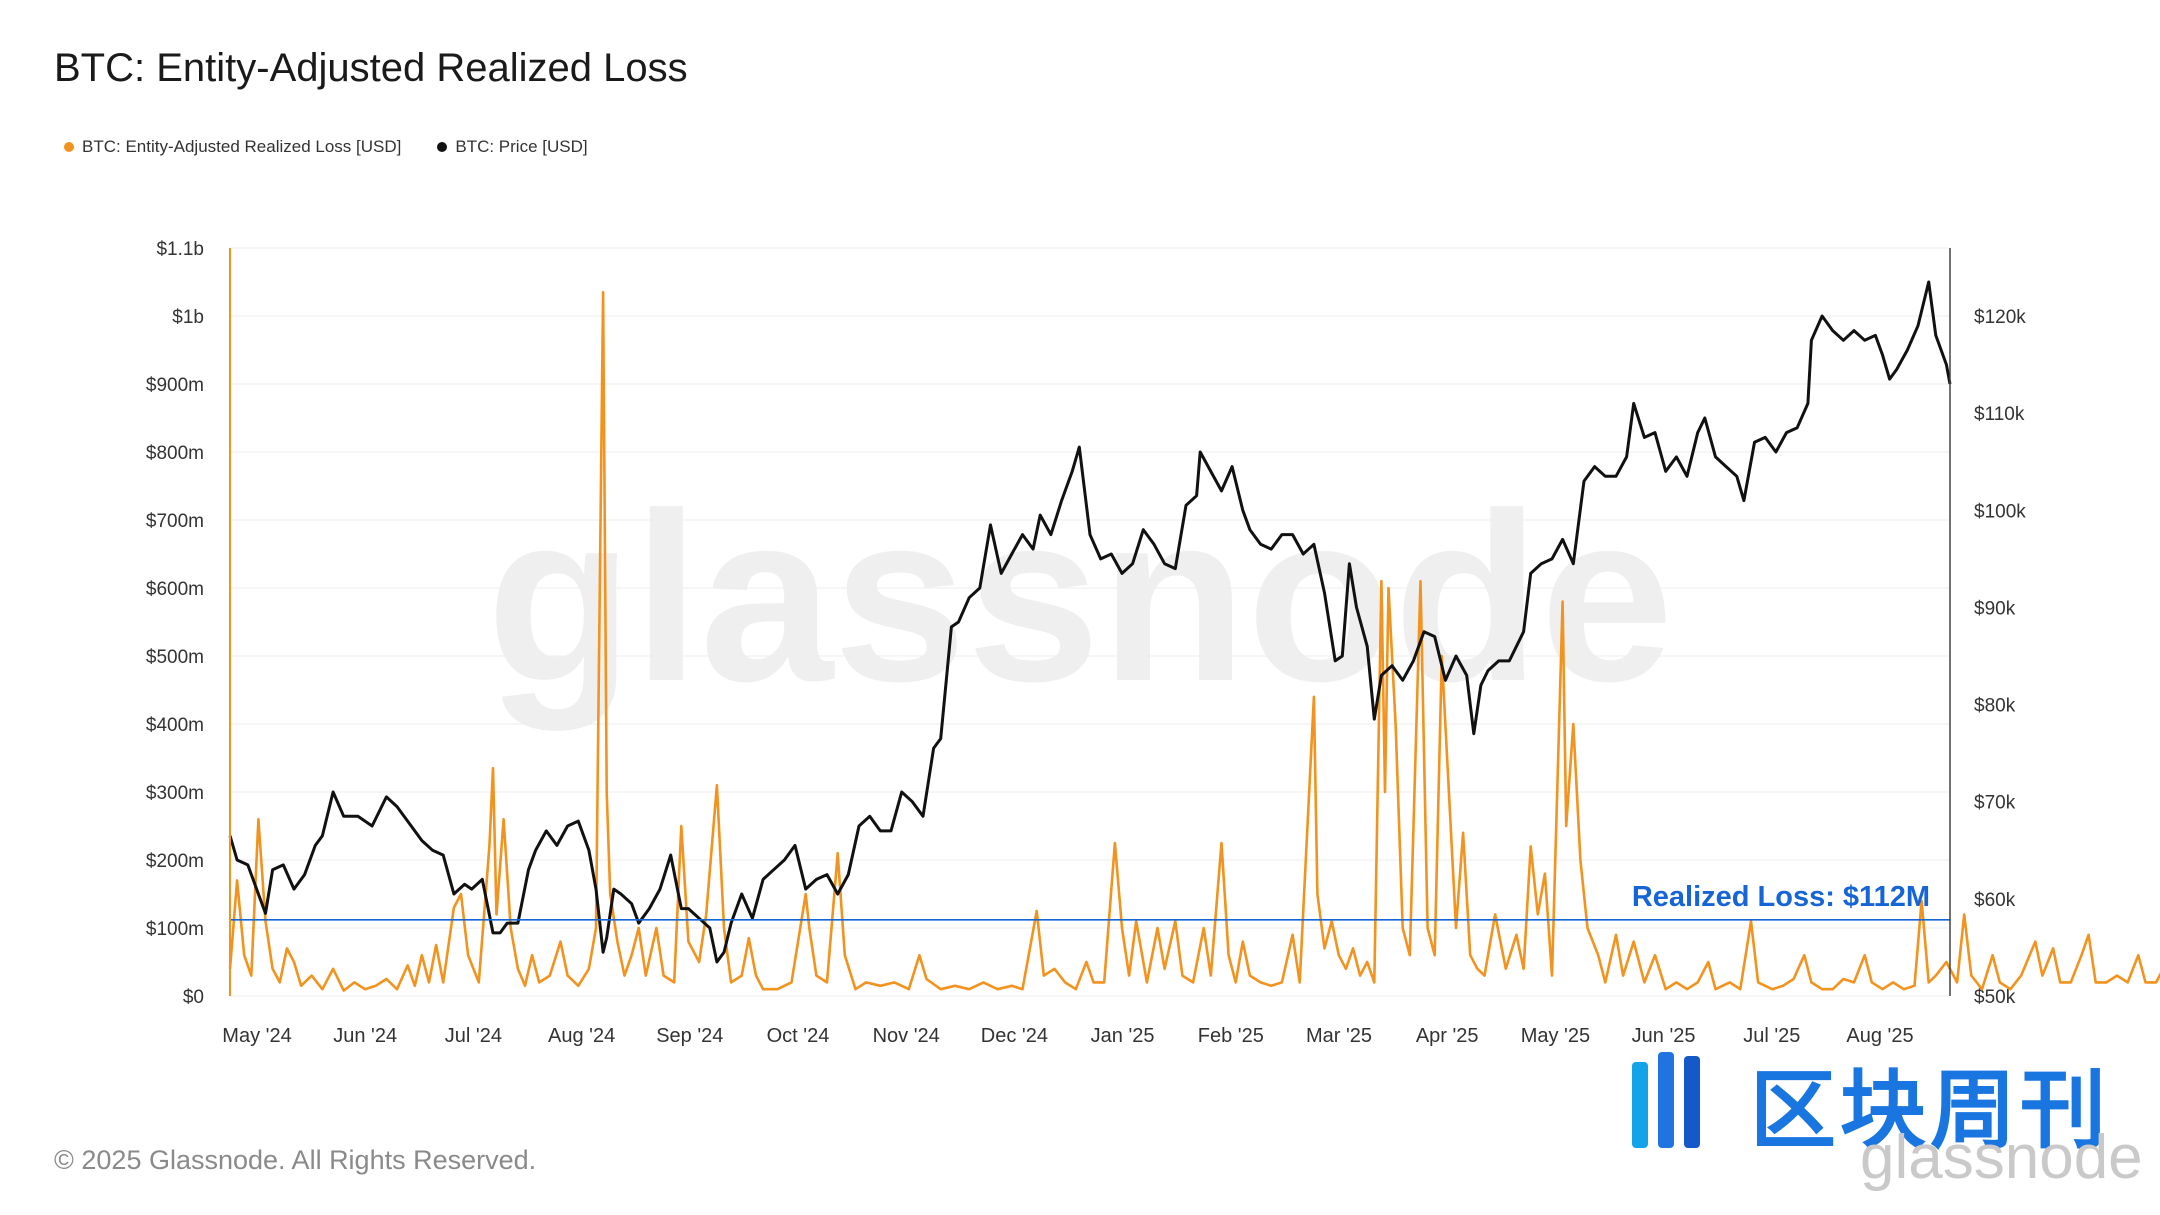 The width and height of the screenshot is (2160, 1215). I want to click on legend-item-realized-loss: BTC: Entity-Adjusted Realized Loss [USD], so click(232, 147).